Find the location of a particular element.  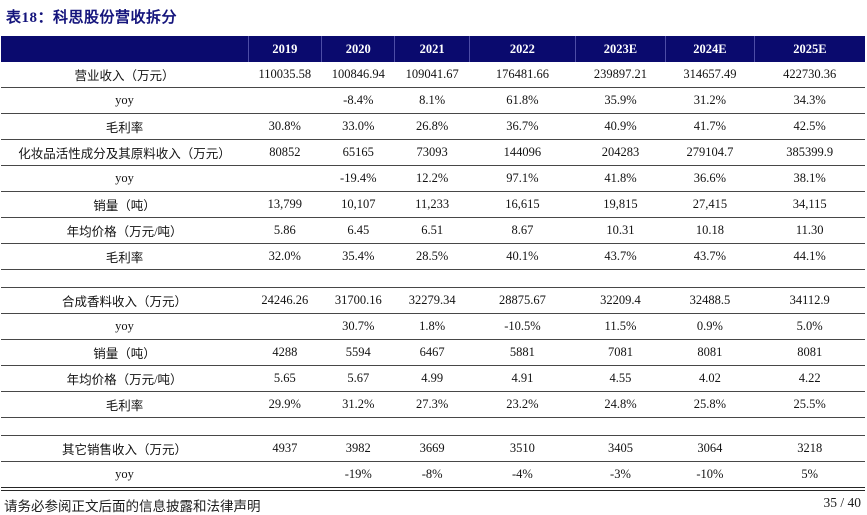

header-year-cell: 2019 is located at coordinates (284, 49).